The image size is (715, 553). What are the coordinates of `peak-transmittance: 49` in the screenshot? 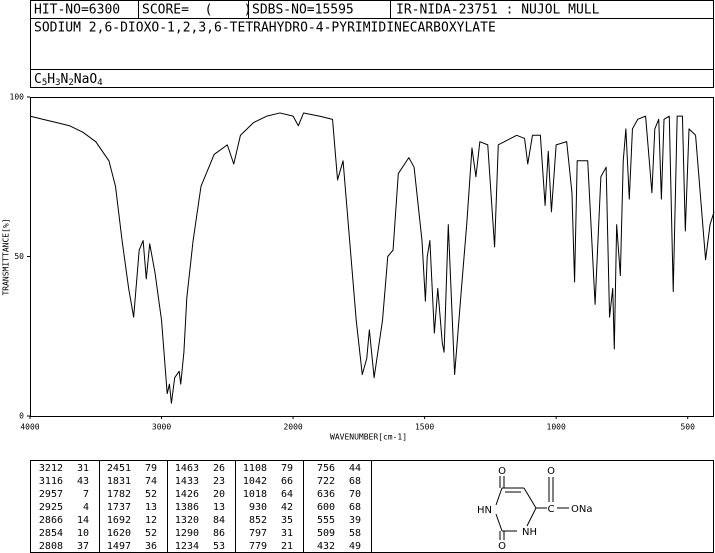 It's located at (355, 546).